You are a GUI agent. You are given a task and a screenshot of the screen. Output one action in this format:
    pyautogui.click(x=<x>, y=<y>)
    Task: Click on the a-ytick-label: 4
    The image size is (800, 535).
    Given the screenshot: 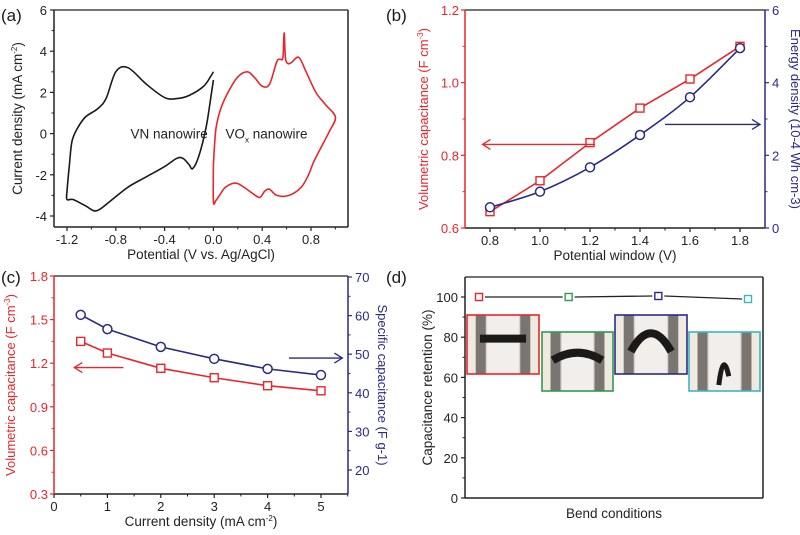 What is the action you would take?
    pyautogui.click(x=43, y=51)
    